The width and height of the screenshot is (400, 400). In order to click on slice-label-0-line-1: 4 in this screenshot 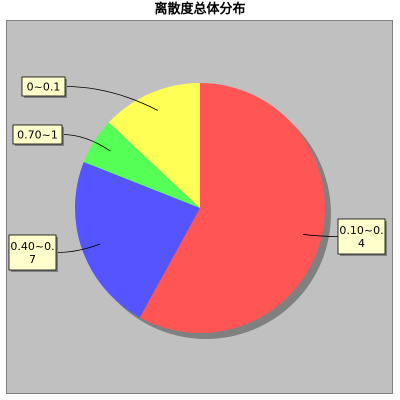, I will do `click(361, 243)`.